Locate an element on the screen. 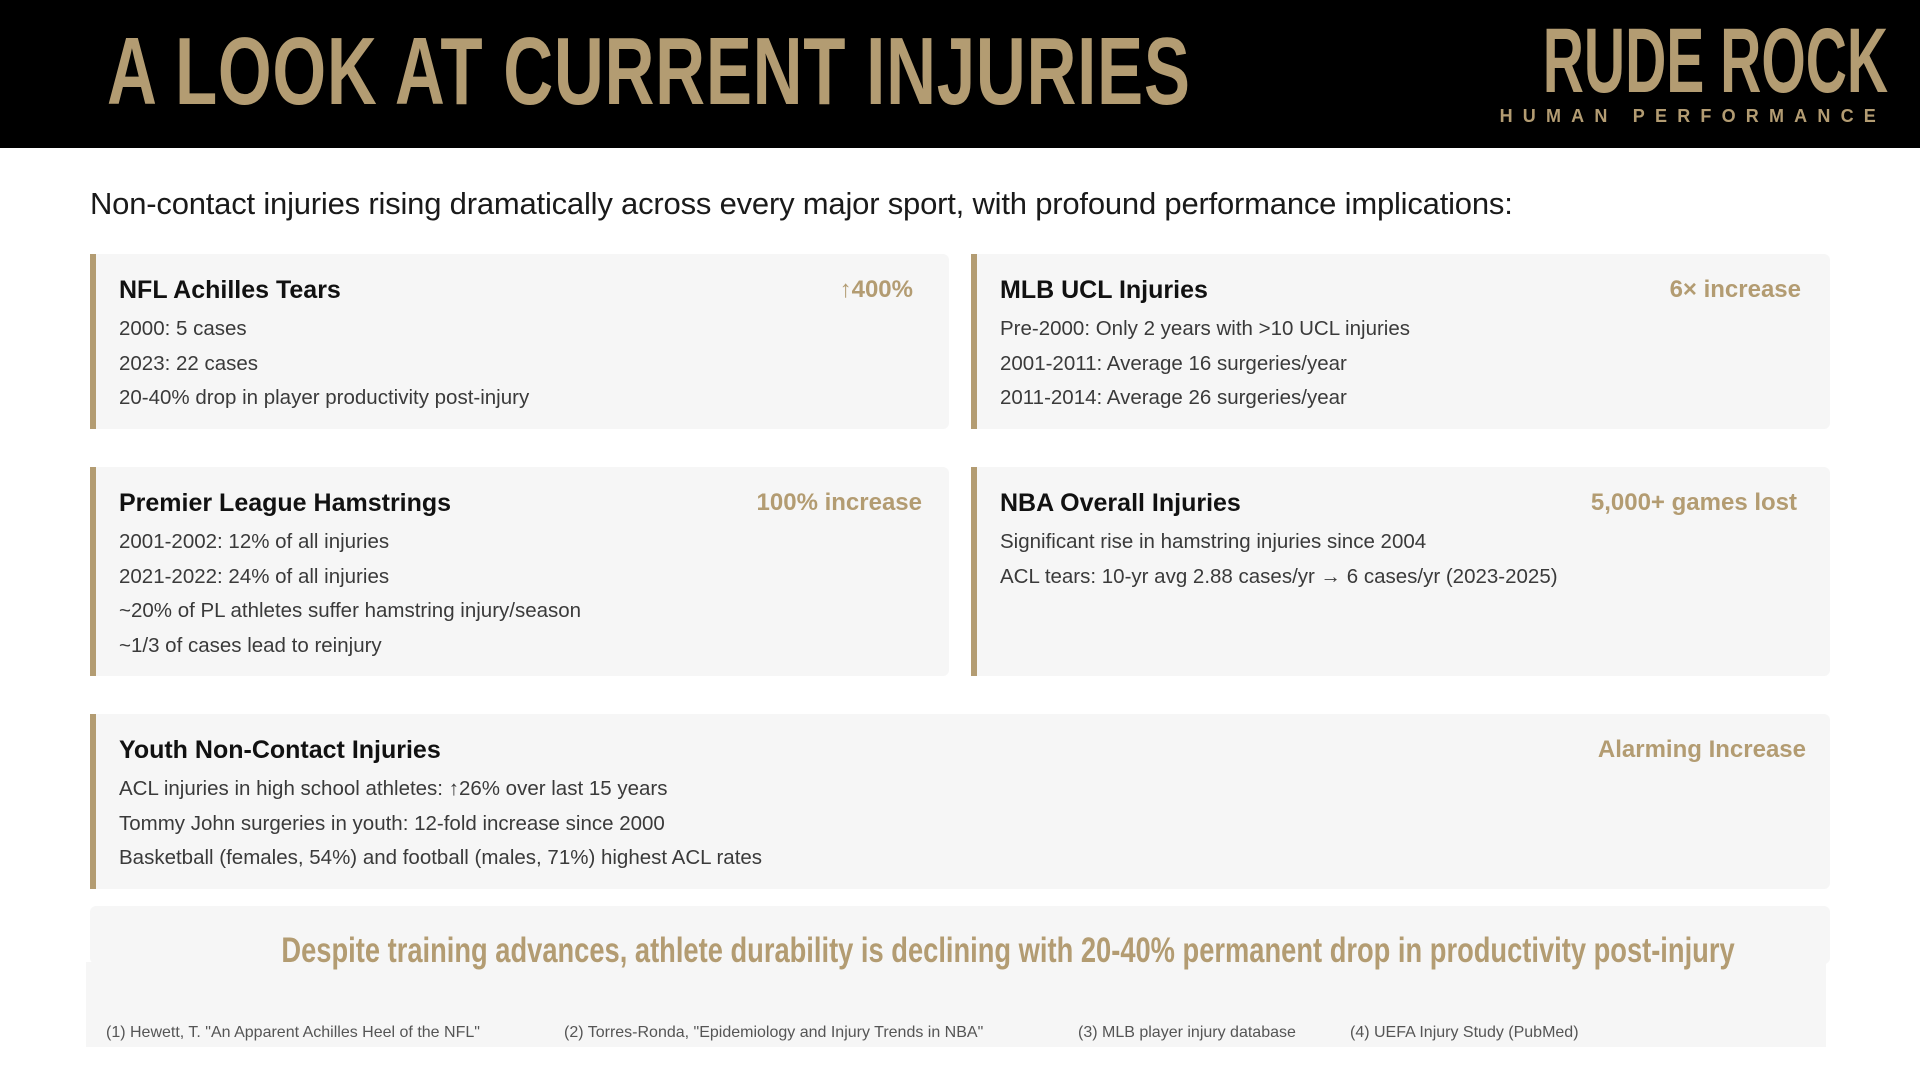 Image resolution: width=1920 pixels, height=1080 pixels. card-stat: ↑400% is located at coordinates (876, 289).